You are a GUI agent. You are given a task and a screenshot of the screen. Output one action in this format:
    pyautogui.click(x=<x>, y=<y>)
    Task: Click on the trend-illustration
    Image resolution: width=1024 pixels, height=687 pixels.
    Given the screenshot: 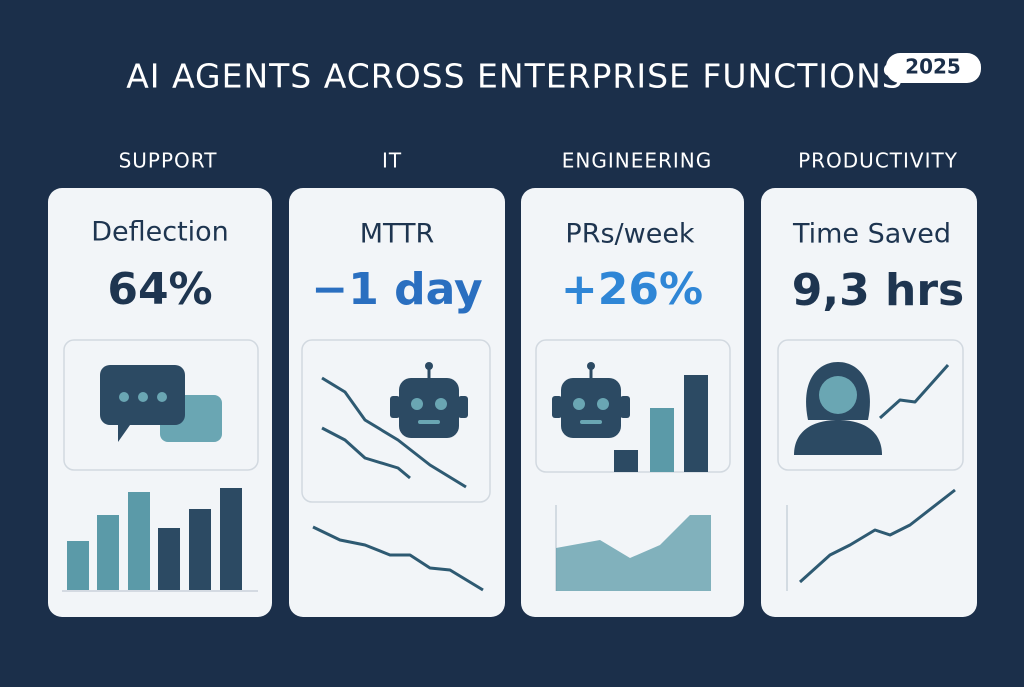 What is the action you would take?
    pyautogui.click(x=871, y=539)
    